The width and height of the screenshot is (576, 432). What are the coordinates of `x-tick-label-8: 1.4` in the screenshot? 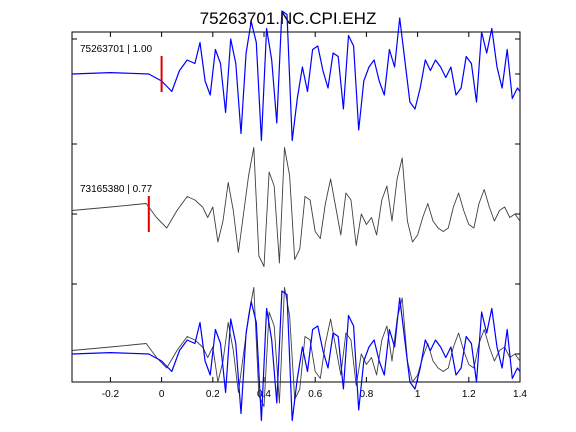 It's located at (520, 394).